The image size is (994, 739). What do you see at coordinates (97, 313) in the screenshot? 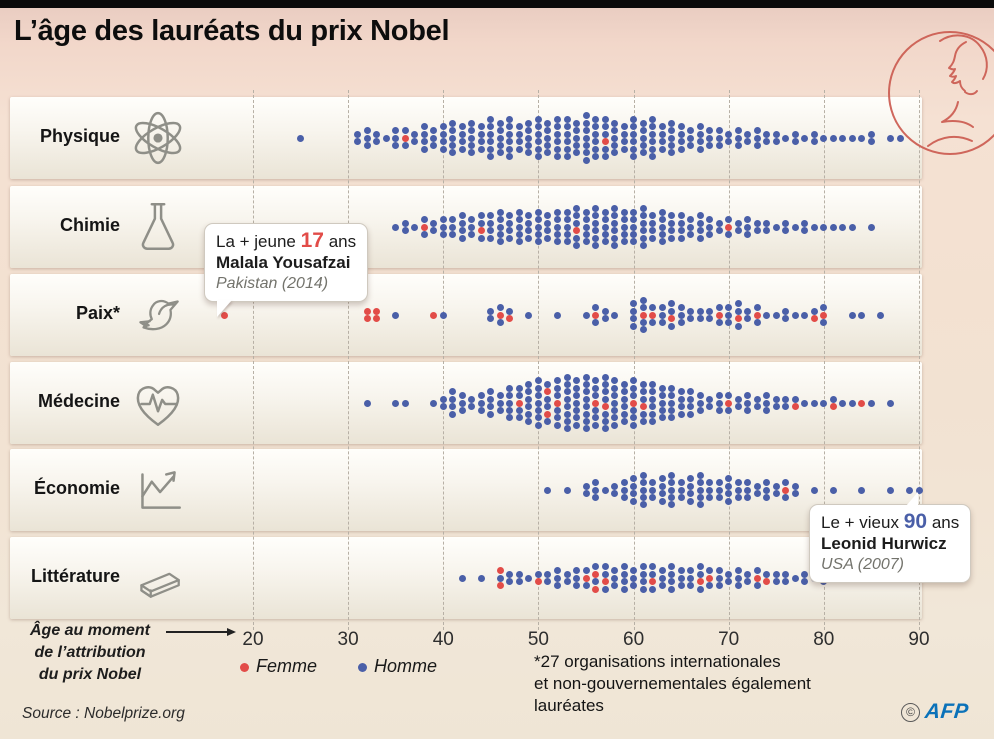
I see `category-label: Paix*` at bounding box center [97, 313].